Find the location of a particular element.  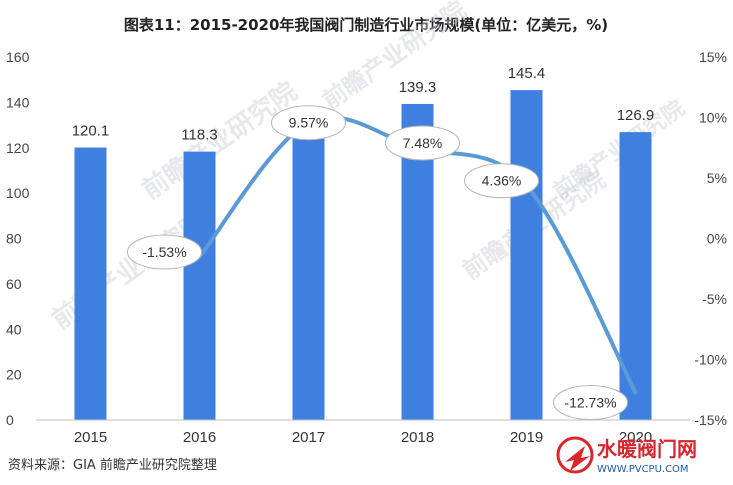

source-note: 资料来源：GIA 前瞻产业研究院整理 is located at coordinates (112, 465).